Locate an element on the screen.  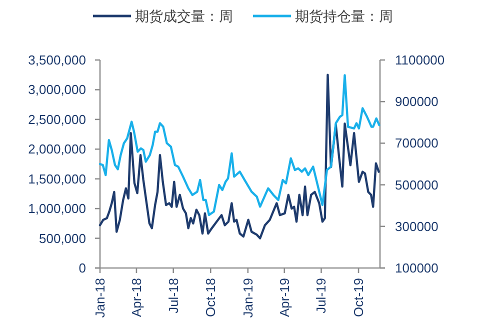
y2-tick-label: 100000 is located at coordinates (416, 268).